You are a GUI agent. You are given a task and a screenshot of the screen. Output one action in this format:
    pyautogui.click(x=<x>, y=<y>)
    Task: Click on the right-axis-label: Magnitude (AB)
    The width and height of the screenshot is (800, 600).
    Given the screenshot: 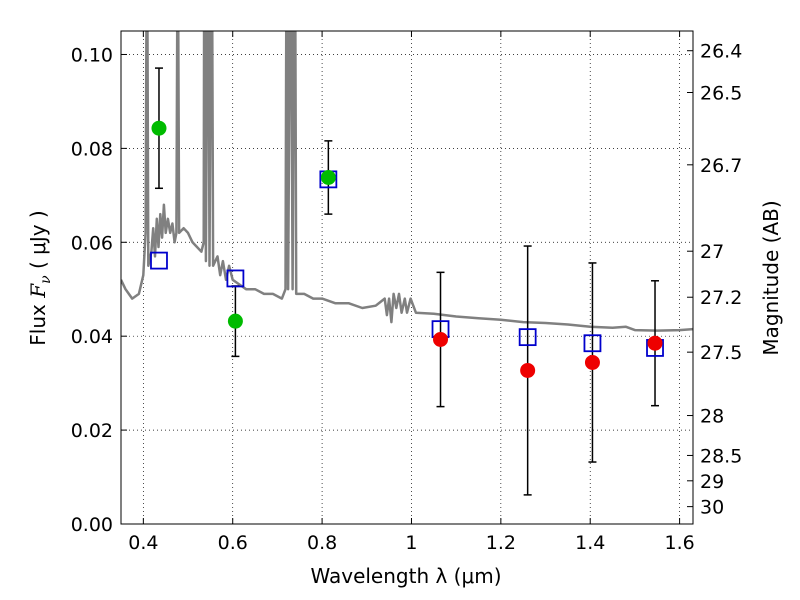 What is the action you would take?
    pyautogui.click(x=771, y=277)
    